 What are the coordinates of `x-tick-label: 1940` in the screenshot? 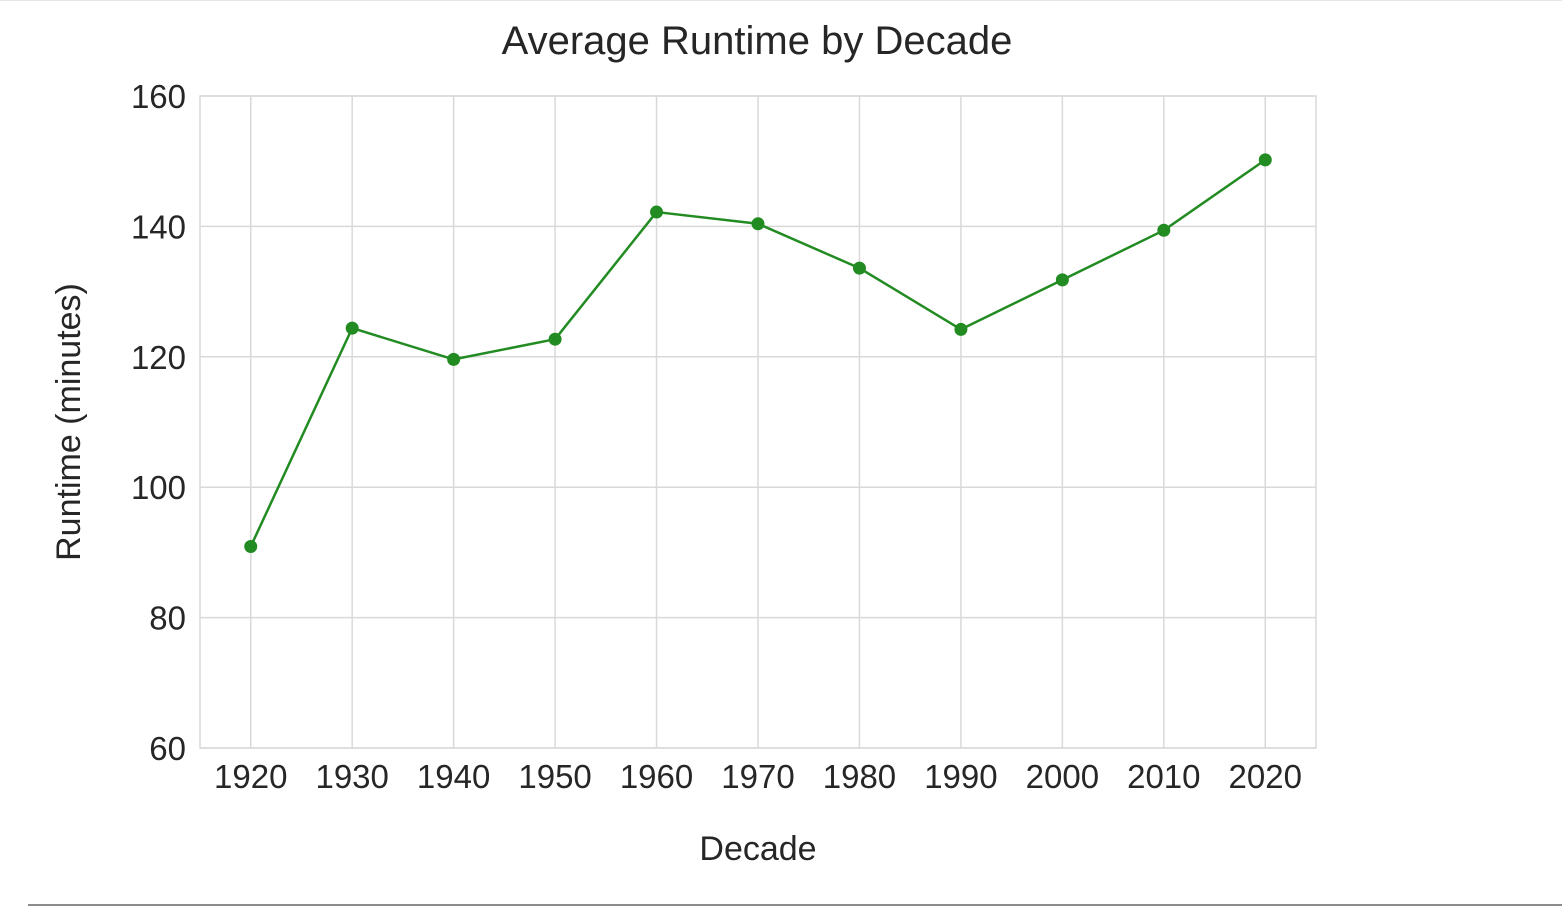 It's located at (453, 776).